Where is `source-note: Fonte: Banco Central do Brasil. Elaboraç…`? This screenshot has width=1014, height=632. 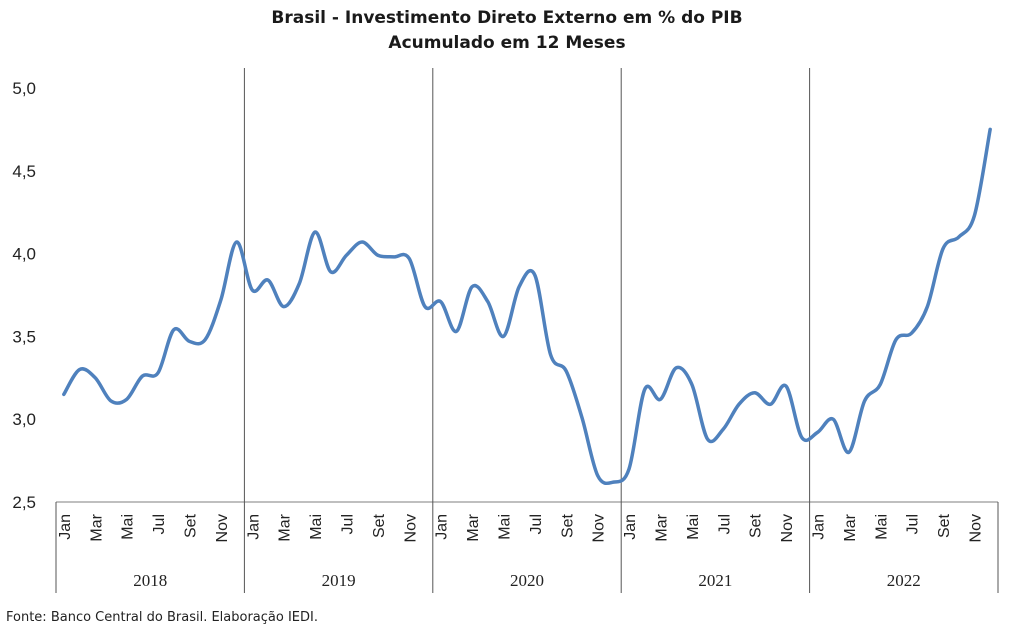
source-note: Fonte: Banco Central do Brasil. Elaboraç… is located at coordinates (162, 617).